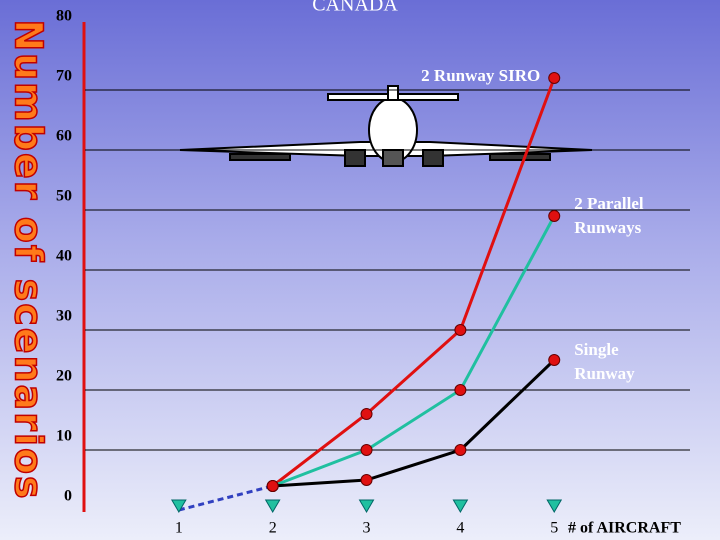 The height and width of the screenshot is (540, 720). What do you see at coordinates (64, 136) in the screenshot?
I see `y-tick-label: 60` at bounding box center [64, 136].